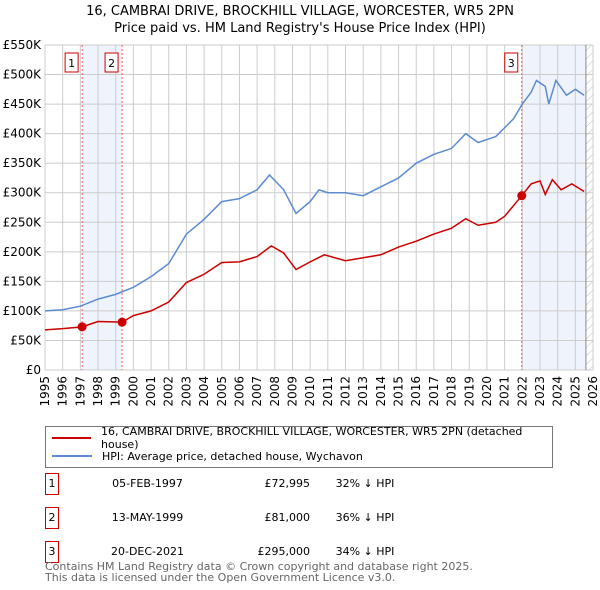  I want to click on x-tick-label: 2025, so click(575, 391).